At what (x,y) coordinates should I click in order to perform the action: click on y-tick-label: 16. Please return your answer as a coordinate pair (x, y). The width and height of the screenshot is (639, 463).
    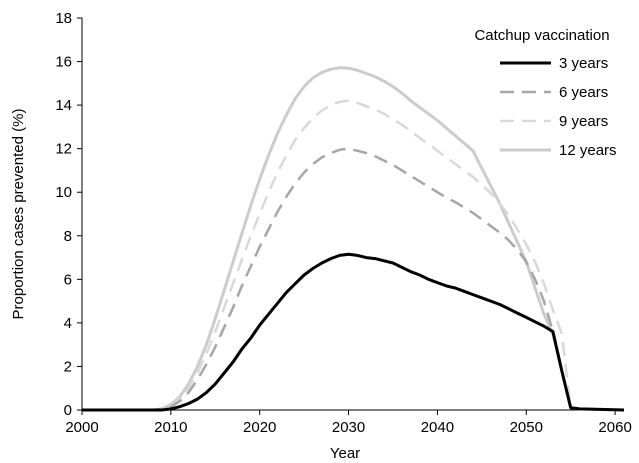
    Looking at the image, I should click on (63, 62).